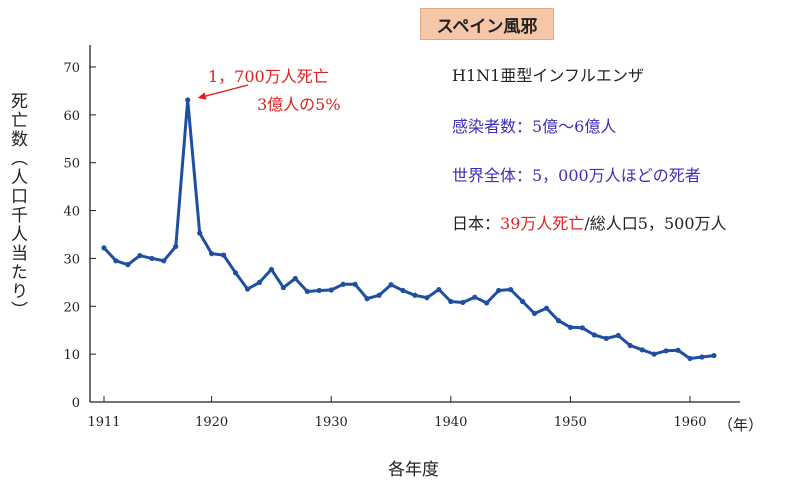 The height and width of the screenshot is (487, 800). I want to click on y-tick-label: 60, so click(71, 116).